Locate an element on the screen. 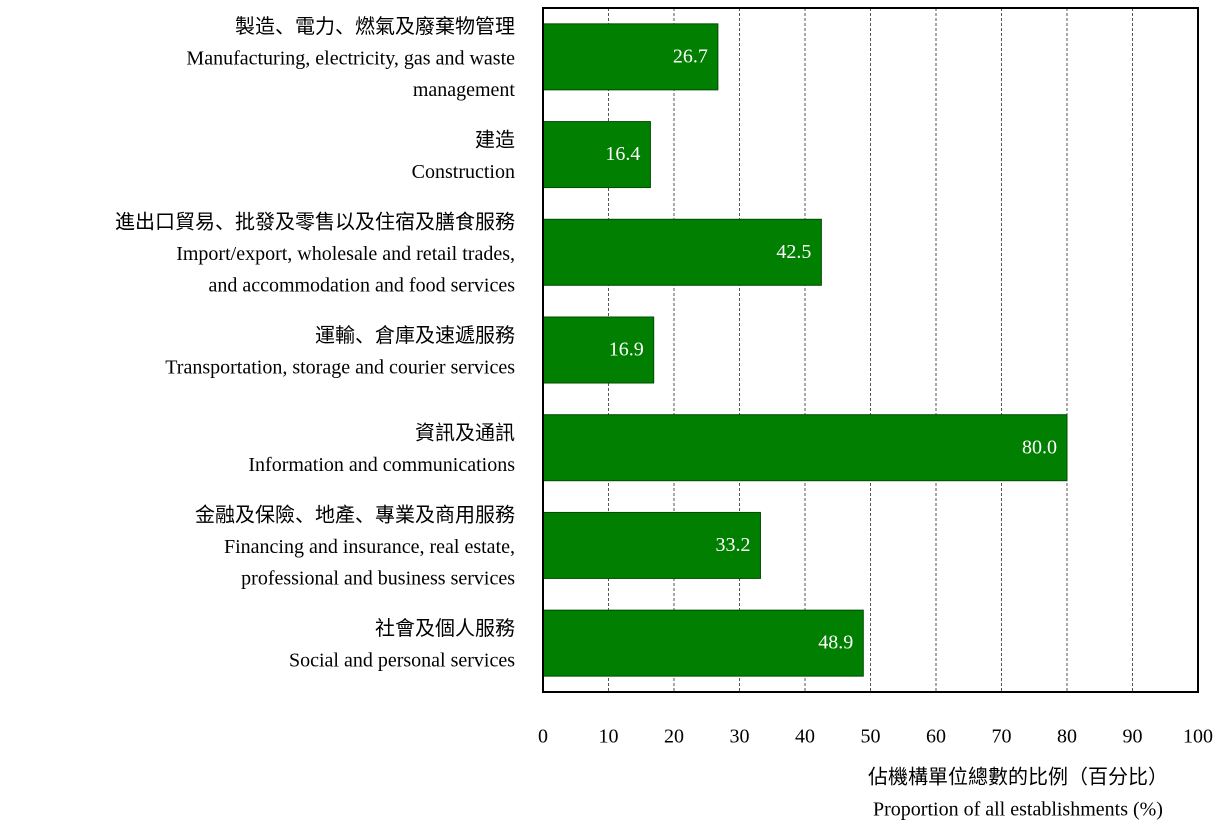 This screenshot has width=1216, height=827. category-label: Social and personal services is located at coordinates (402, 660).